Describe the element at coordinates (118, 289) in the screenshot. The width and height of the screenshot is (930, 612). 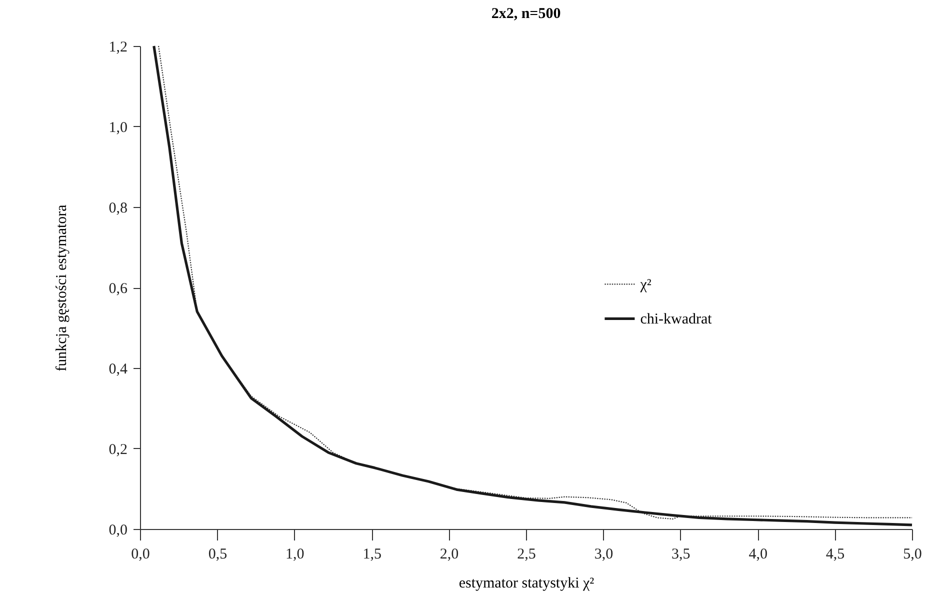
I see `y-tick-label: 0,6` at that location.